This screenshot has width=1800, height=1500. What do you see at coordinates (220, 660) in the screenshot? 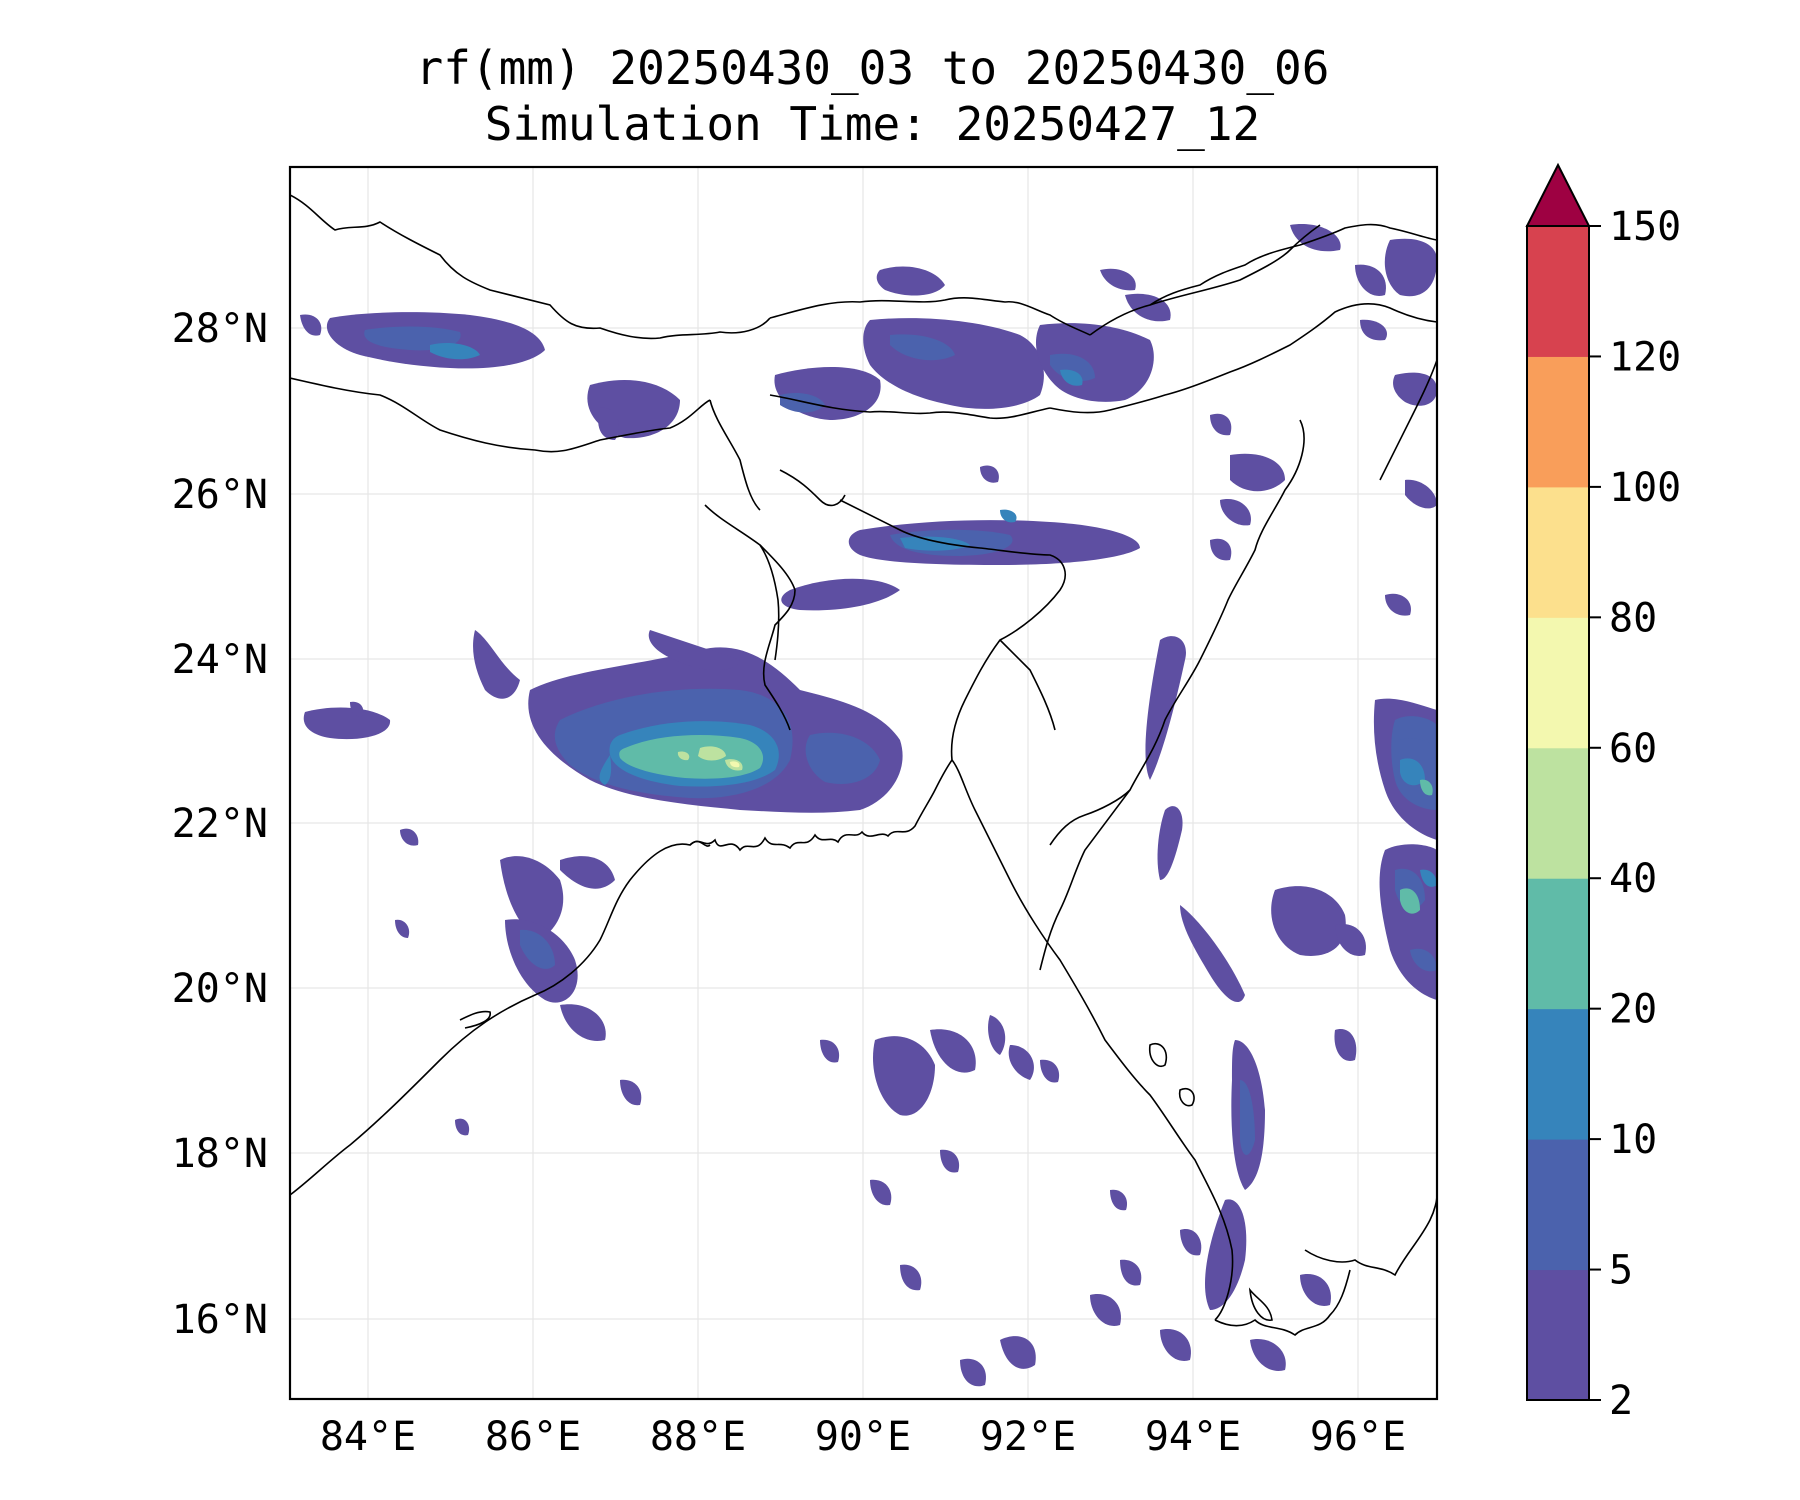
I see `lat-label: 24°N` at bounding box center [220, 660].